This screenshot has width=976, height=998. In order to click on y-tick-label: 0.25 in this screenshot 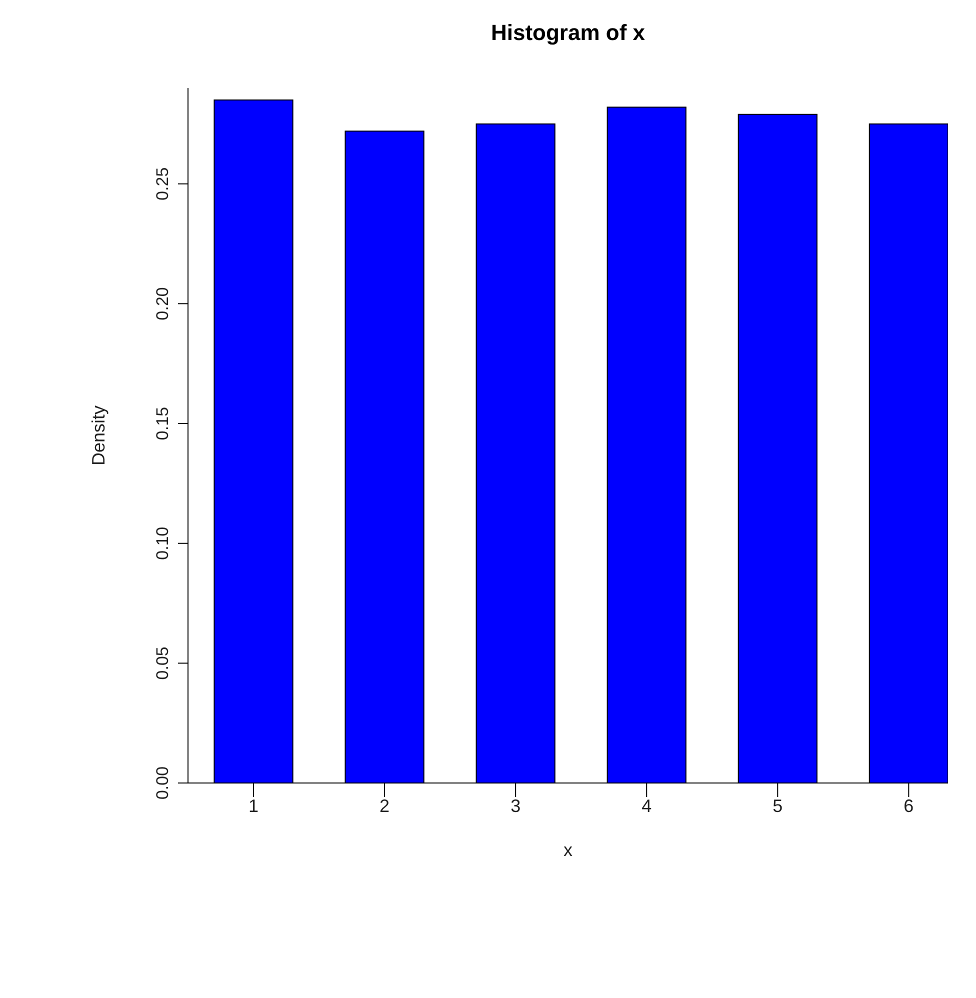, I will do `click(162, 183)`.